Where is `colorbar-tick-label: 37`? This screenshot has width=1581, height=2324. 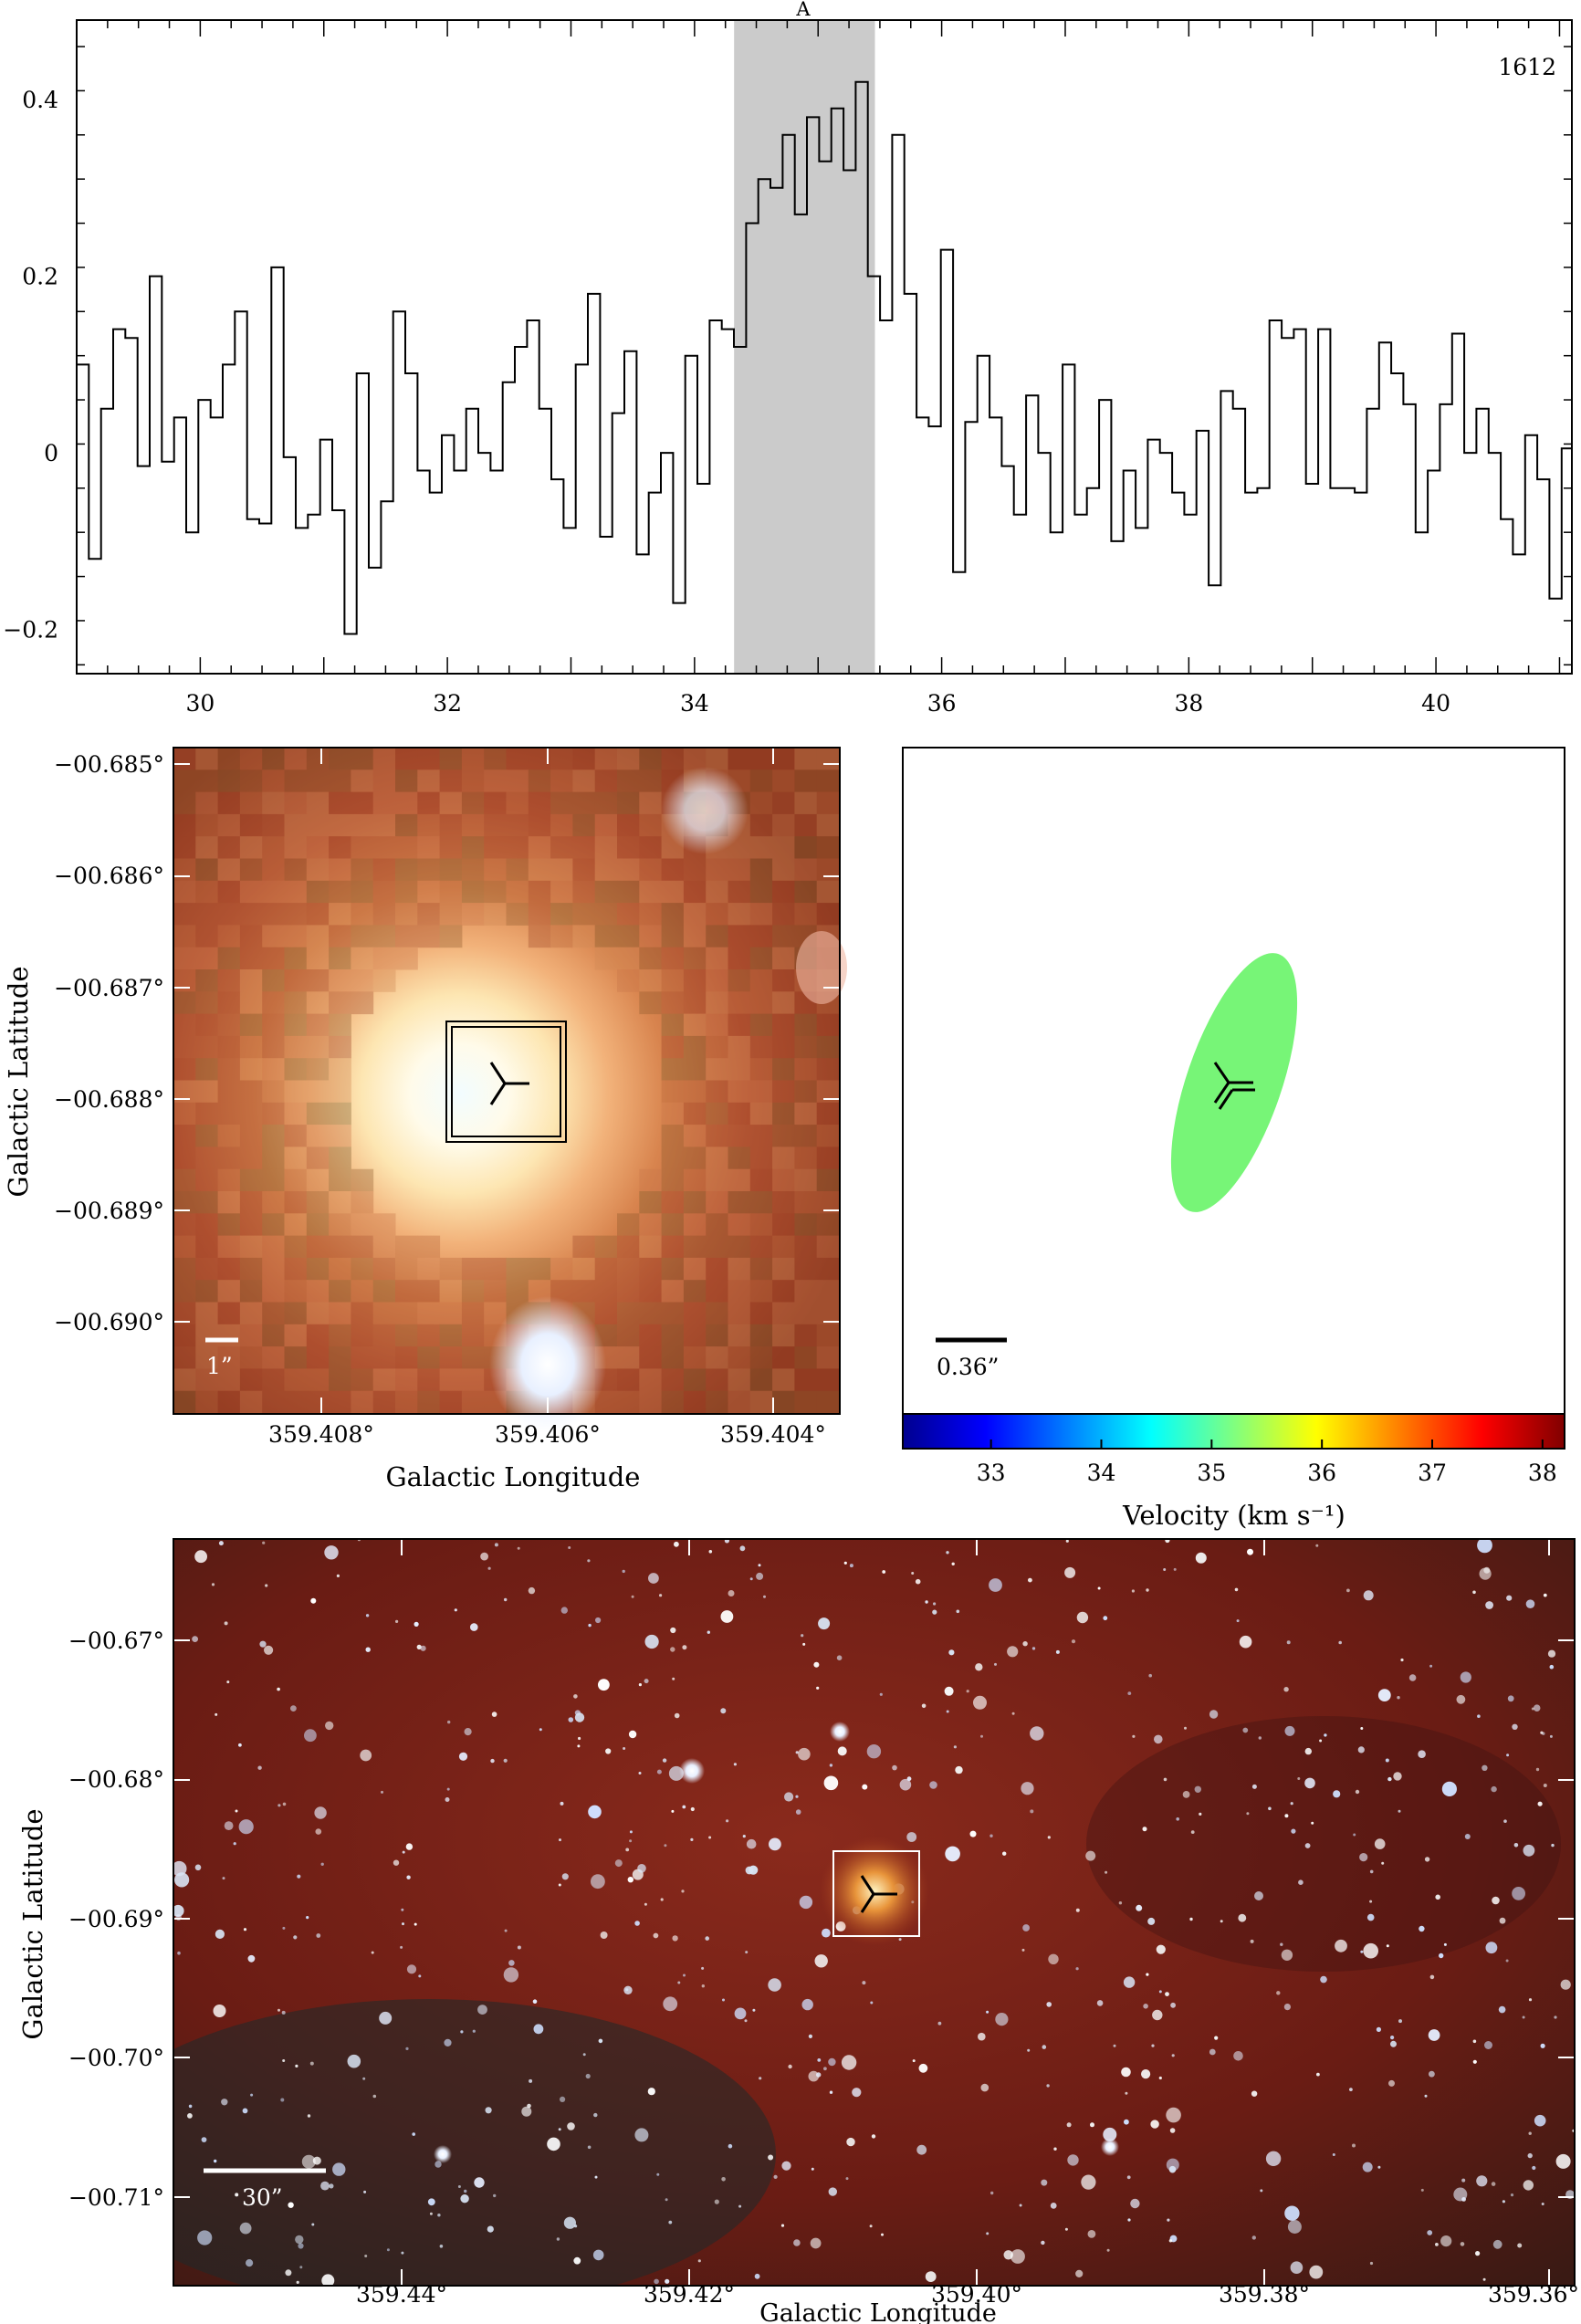 colorbar-tick-label: 37 is located at coordinates (1432, 1473).